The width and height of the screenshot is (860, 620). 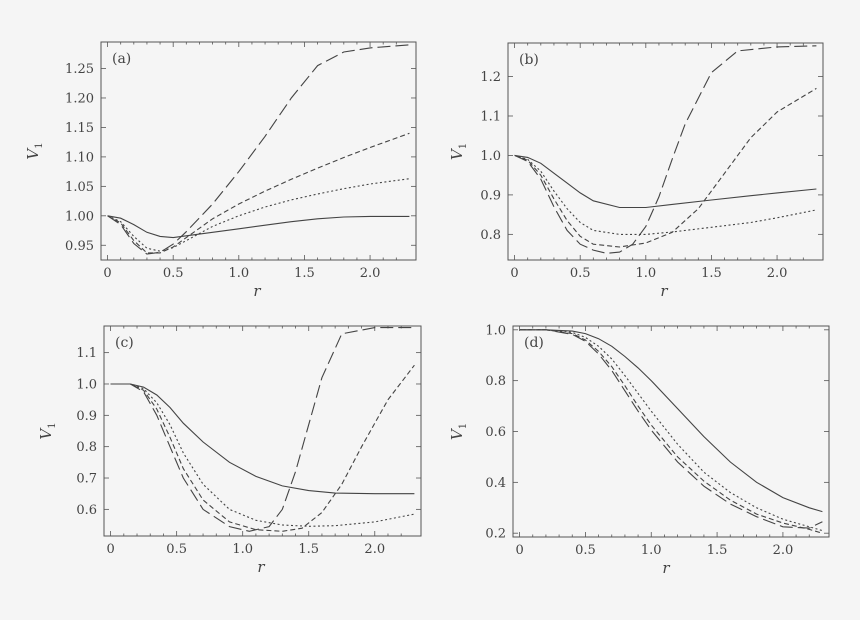 I want to click on y-tick-label: 1.15, so click(x=79, y=128).